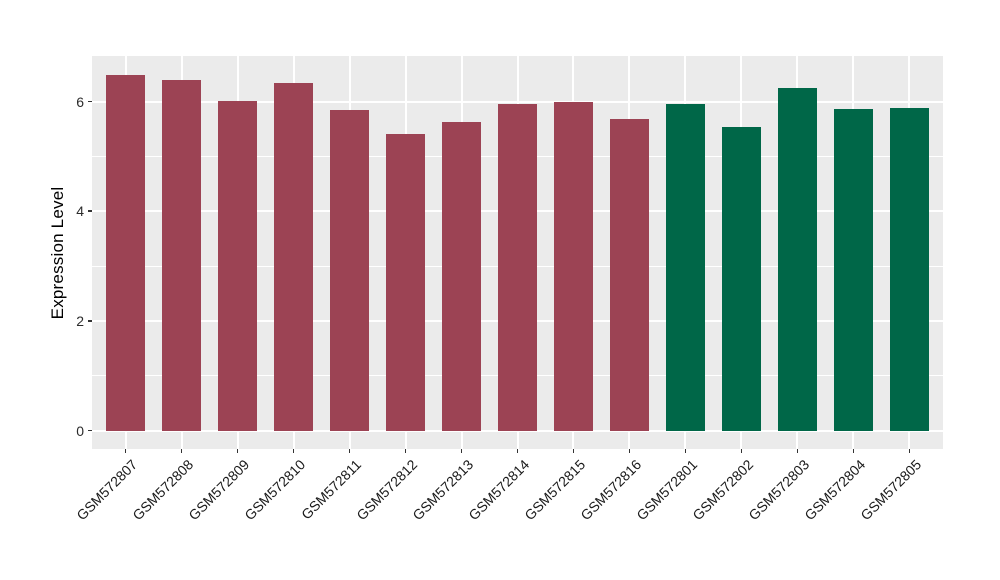  What do you see at coordinates (685, 267) in the screenshot?
I see `bar-GSM572801` at bounding box center [685, 267].